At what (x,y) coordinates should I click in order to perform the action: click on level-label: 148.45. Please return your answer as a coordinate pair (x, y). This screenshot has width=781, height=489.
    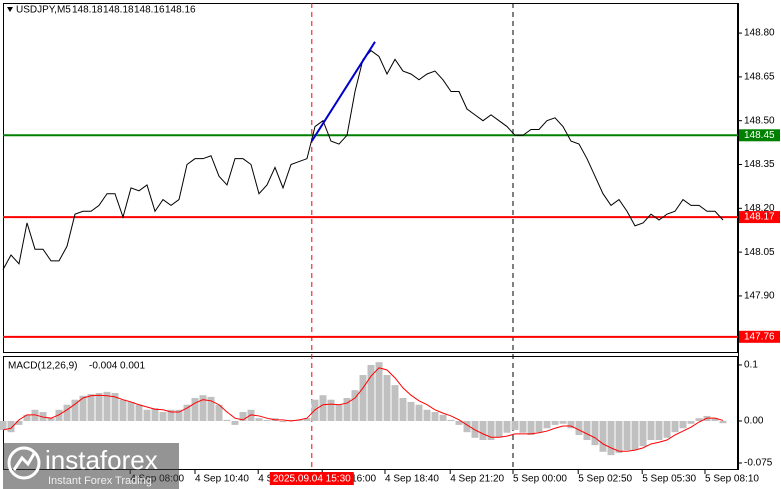
    Looking at the image, I should click on (759, 135).